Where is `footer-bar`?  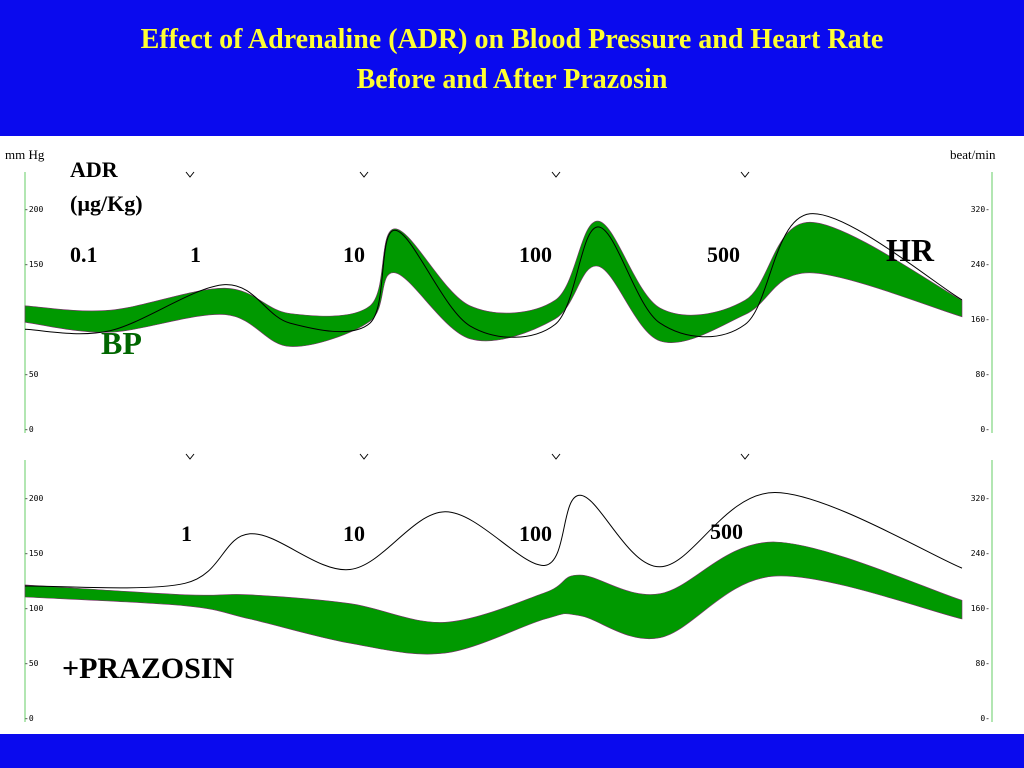 footer-bar is located at coordinates (512, 751).